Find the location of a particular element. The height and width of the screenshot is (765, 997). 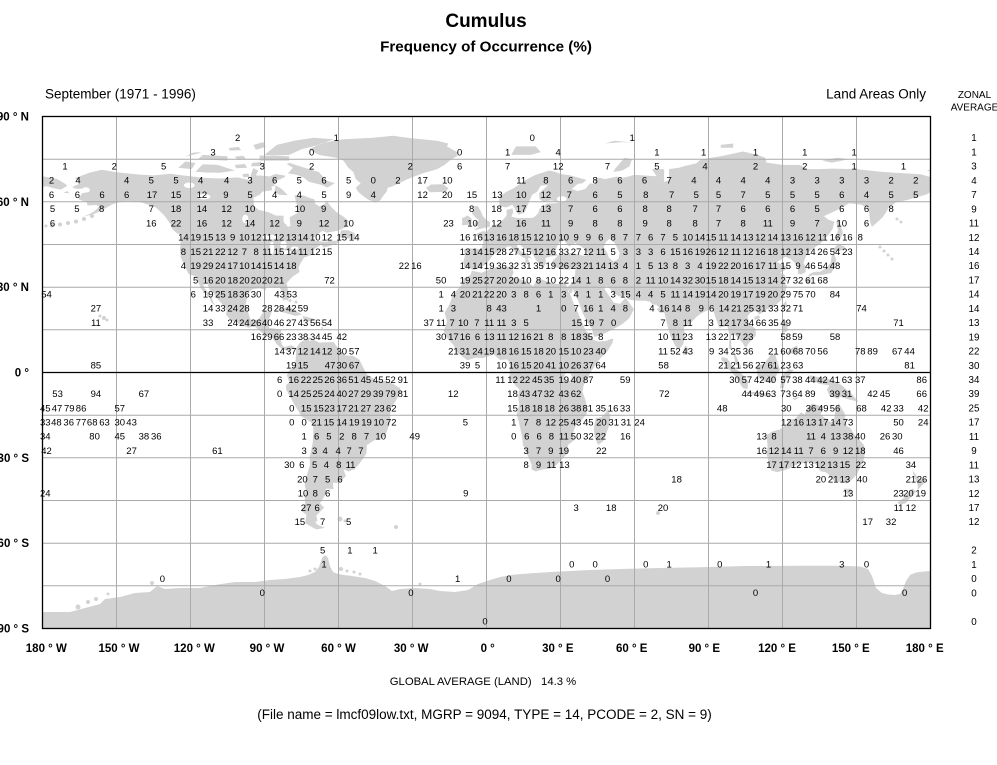

svg-text: 52 is located at coordinates (675, 351).